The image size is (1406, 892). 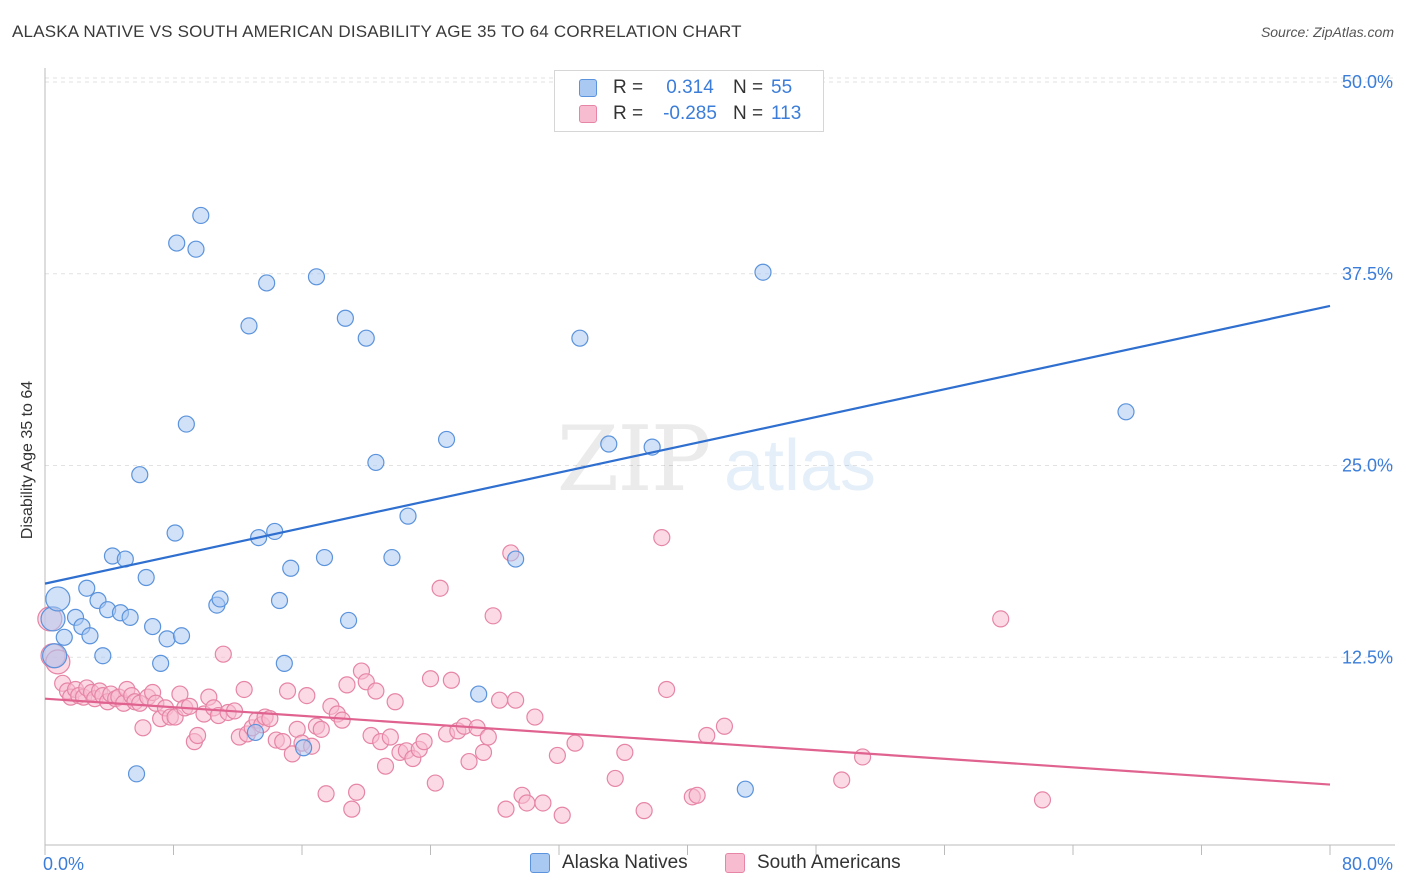 I want to click on x-tick-label: 80.0%, so click(x=1367, y=864).